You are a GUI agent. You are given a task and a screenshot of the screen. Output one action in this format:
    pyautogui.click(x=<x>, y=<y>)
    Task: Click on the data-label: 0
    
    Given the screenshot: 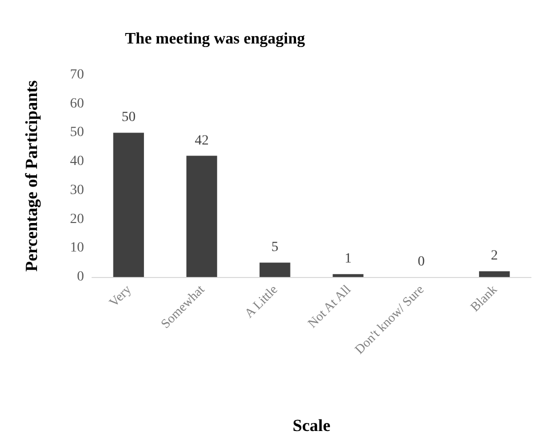 What is the action you would take?
    pyautogui.click(x=421, y=262)
    